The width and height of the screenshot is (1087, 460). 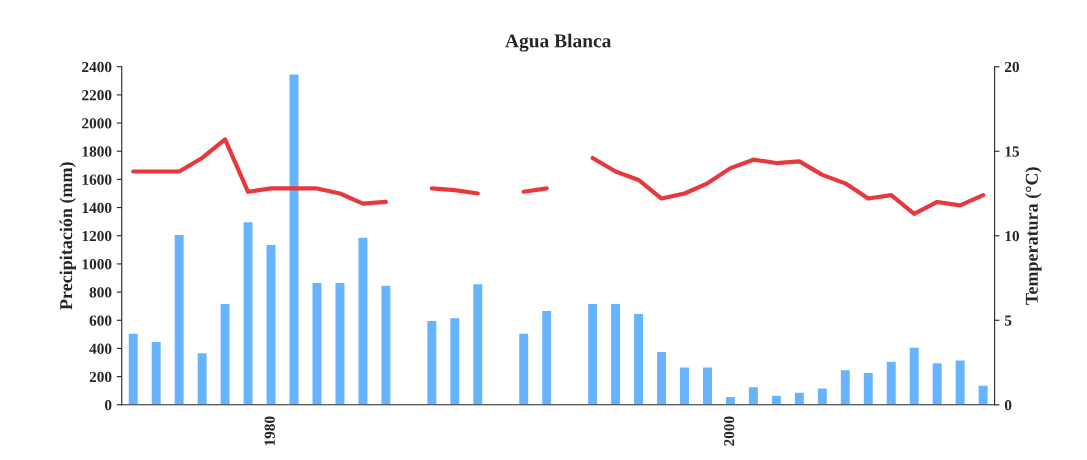 I want to click on y2-tick-label: 10, so click(x=1012, y=236).